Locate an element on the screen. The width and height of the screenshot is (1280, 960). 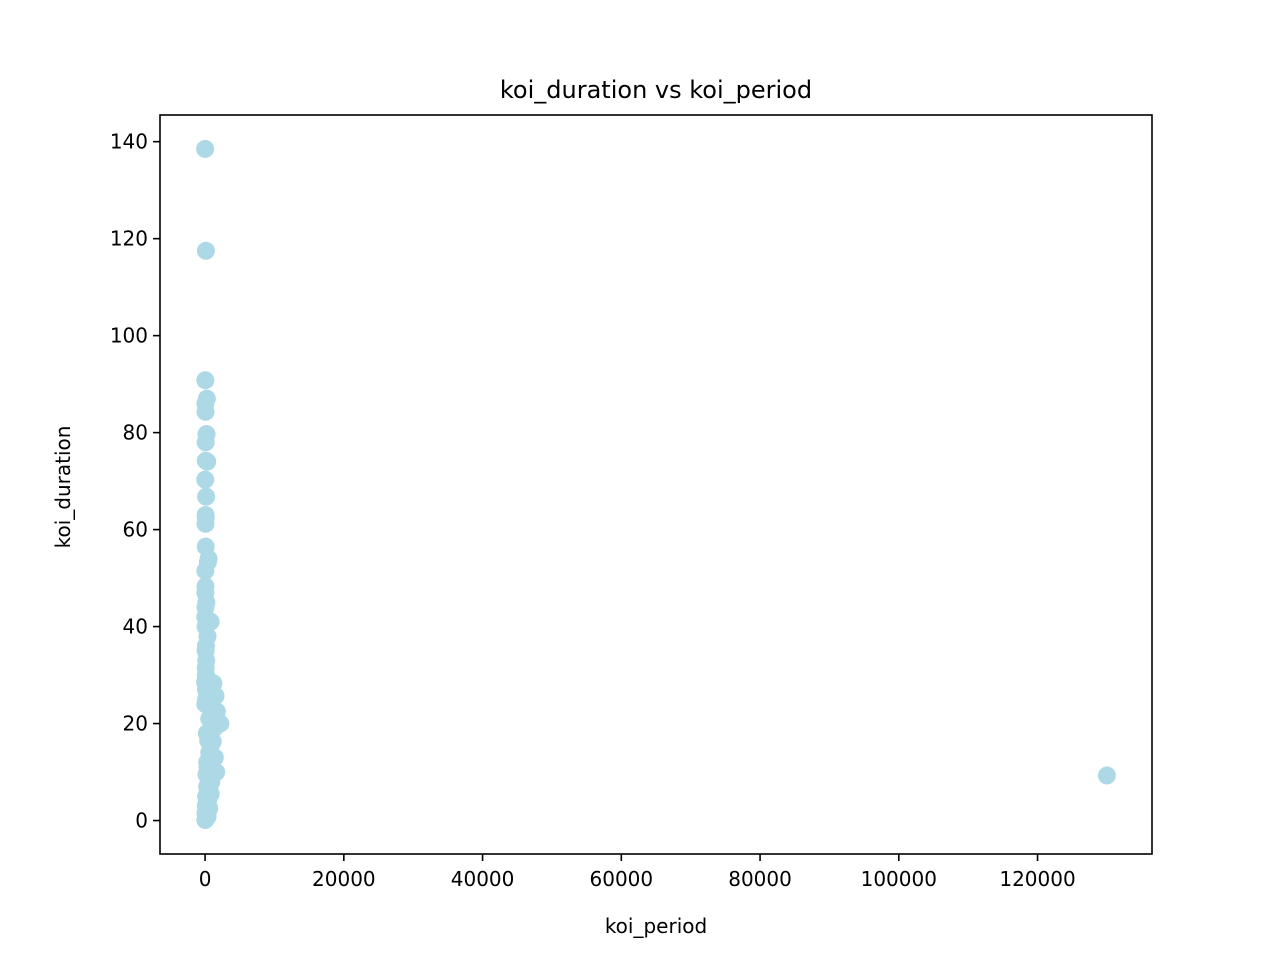
y-axis-ticks: 0 20 40 60 80 100 120 140 is located at coordinates (135, 481).